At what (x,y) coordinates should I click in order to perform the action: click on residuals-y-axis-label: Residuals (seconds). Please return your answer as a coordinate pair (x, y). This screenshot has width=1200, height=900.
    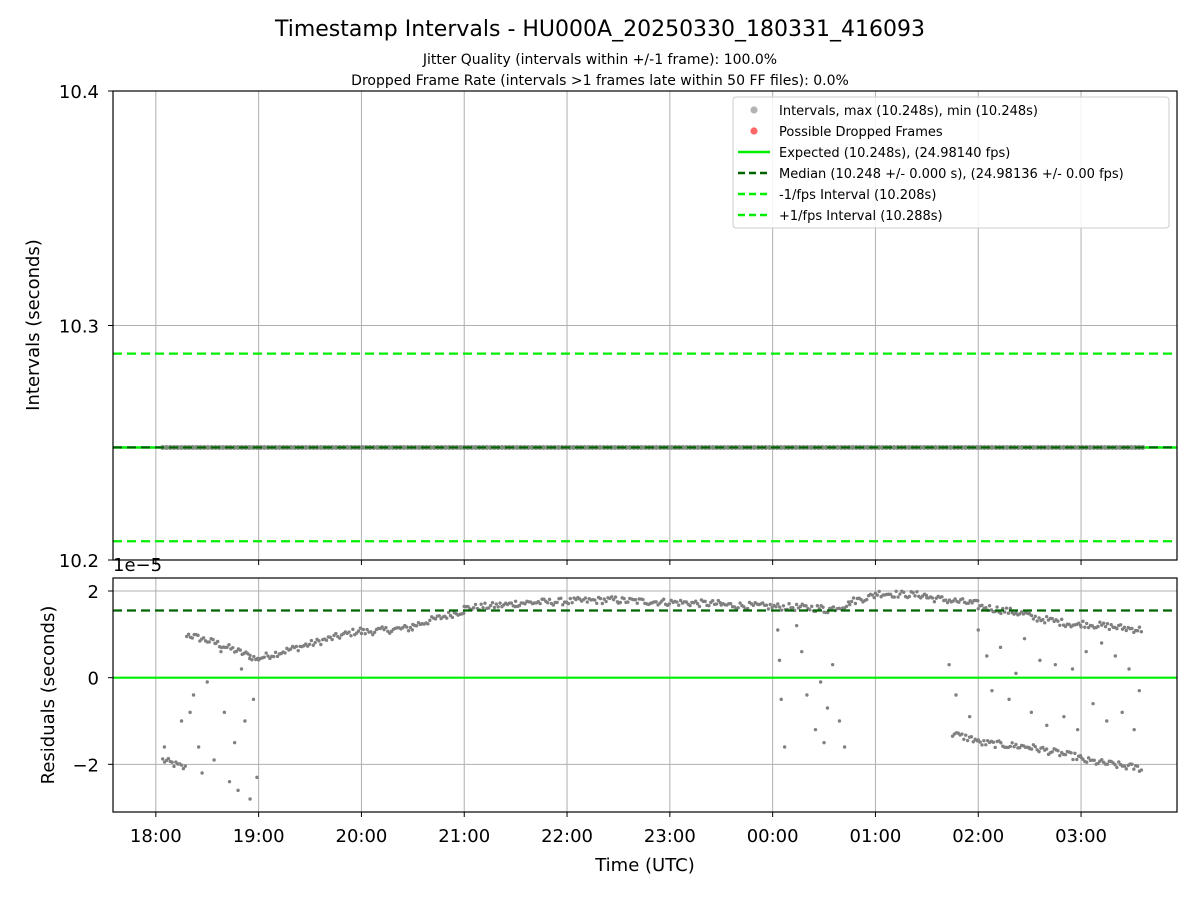
    Looking at the image, I should click on (48, 695).